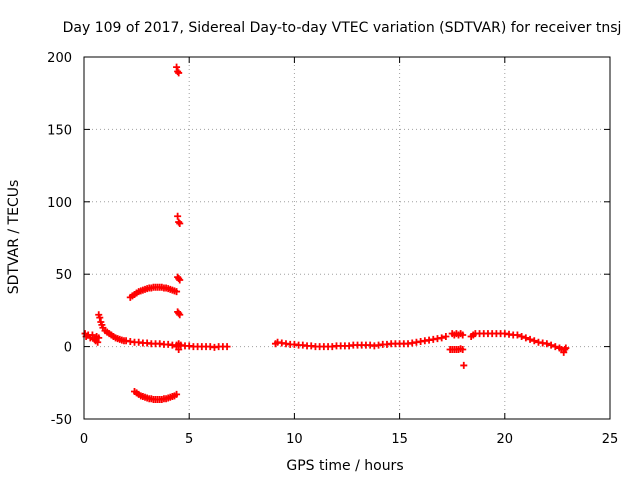 Image resolution: width=640 pixels, height=480 pixels. What do you see at coordinates (68, 348) in the screenshot?
I see `y-tick-label: 0` at bounding box center [68, 348].